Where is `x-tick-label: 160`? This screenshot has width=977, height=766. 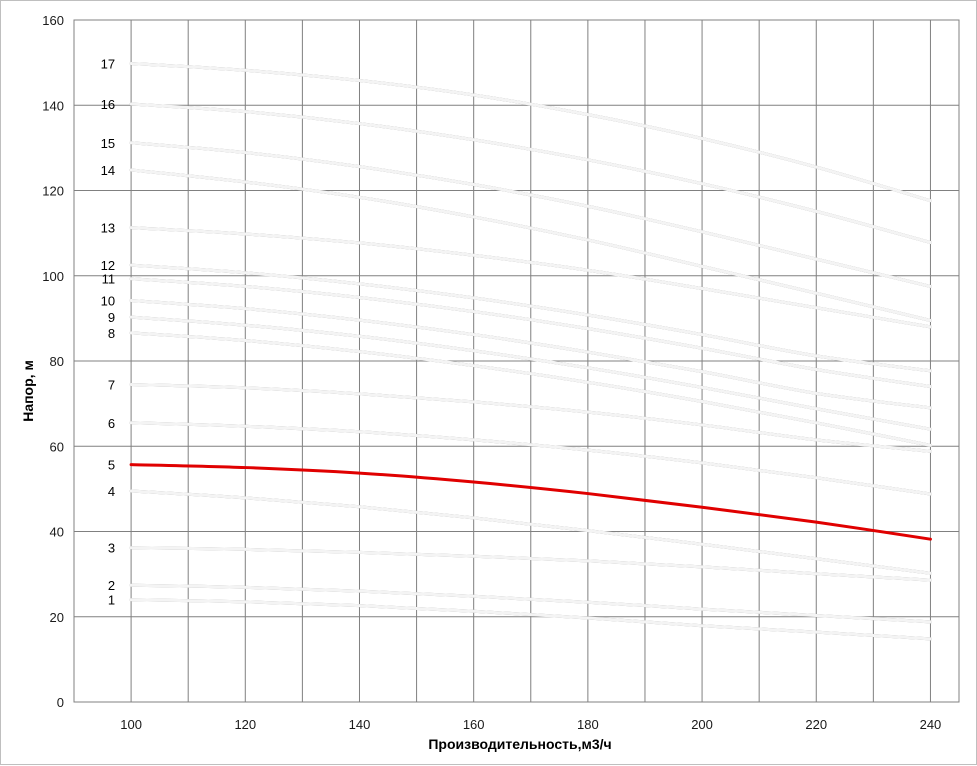
x-tick-label: 160 is located at coordinates (474, 724).